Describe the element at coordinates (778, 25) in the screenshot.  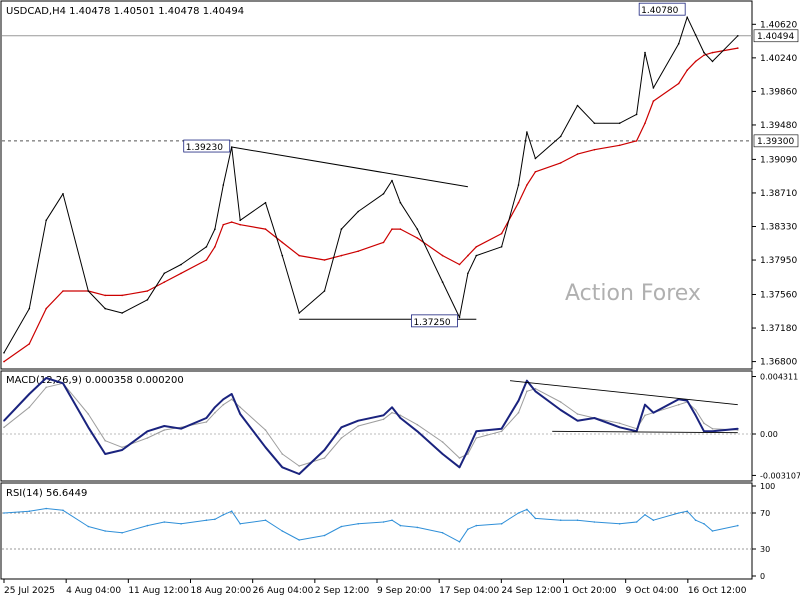
I see `price-tick-label: 1.40620` at that location.